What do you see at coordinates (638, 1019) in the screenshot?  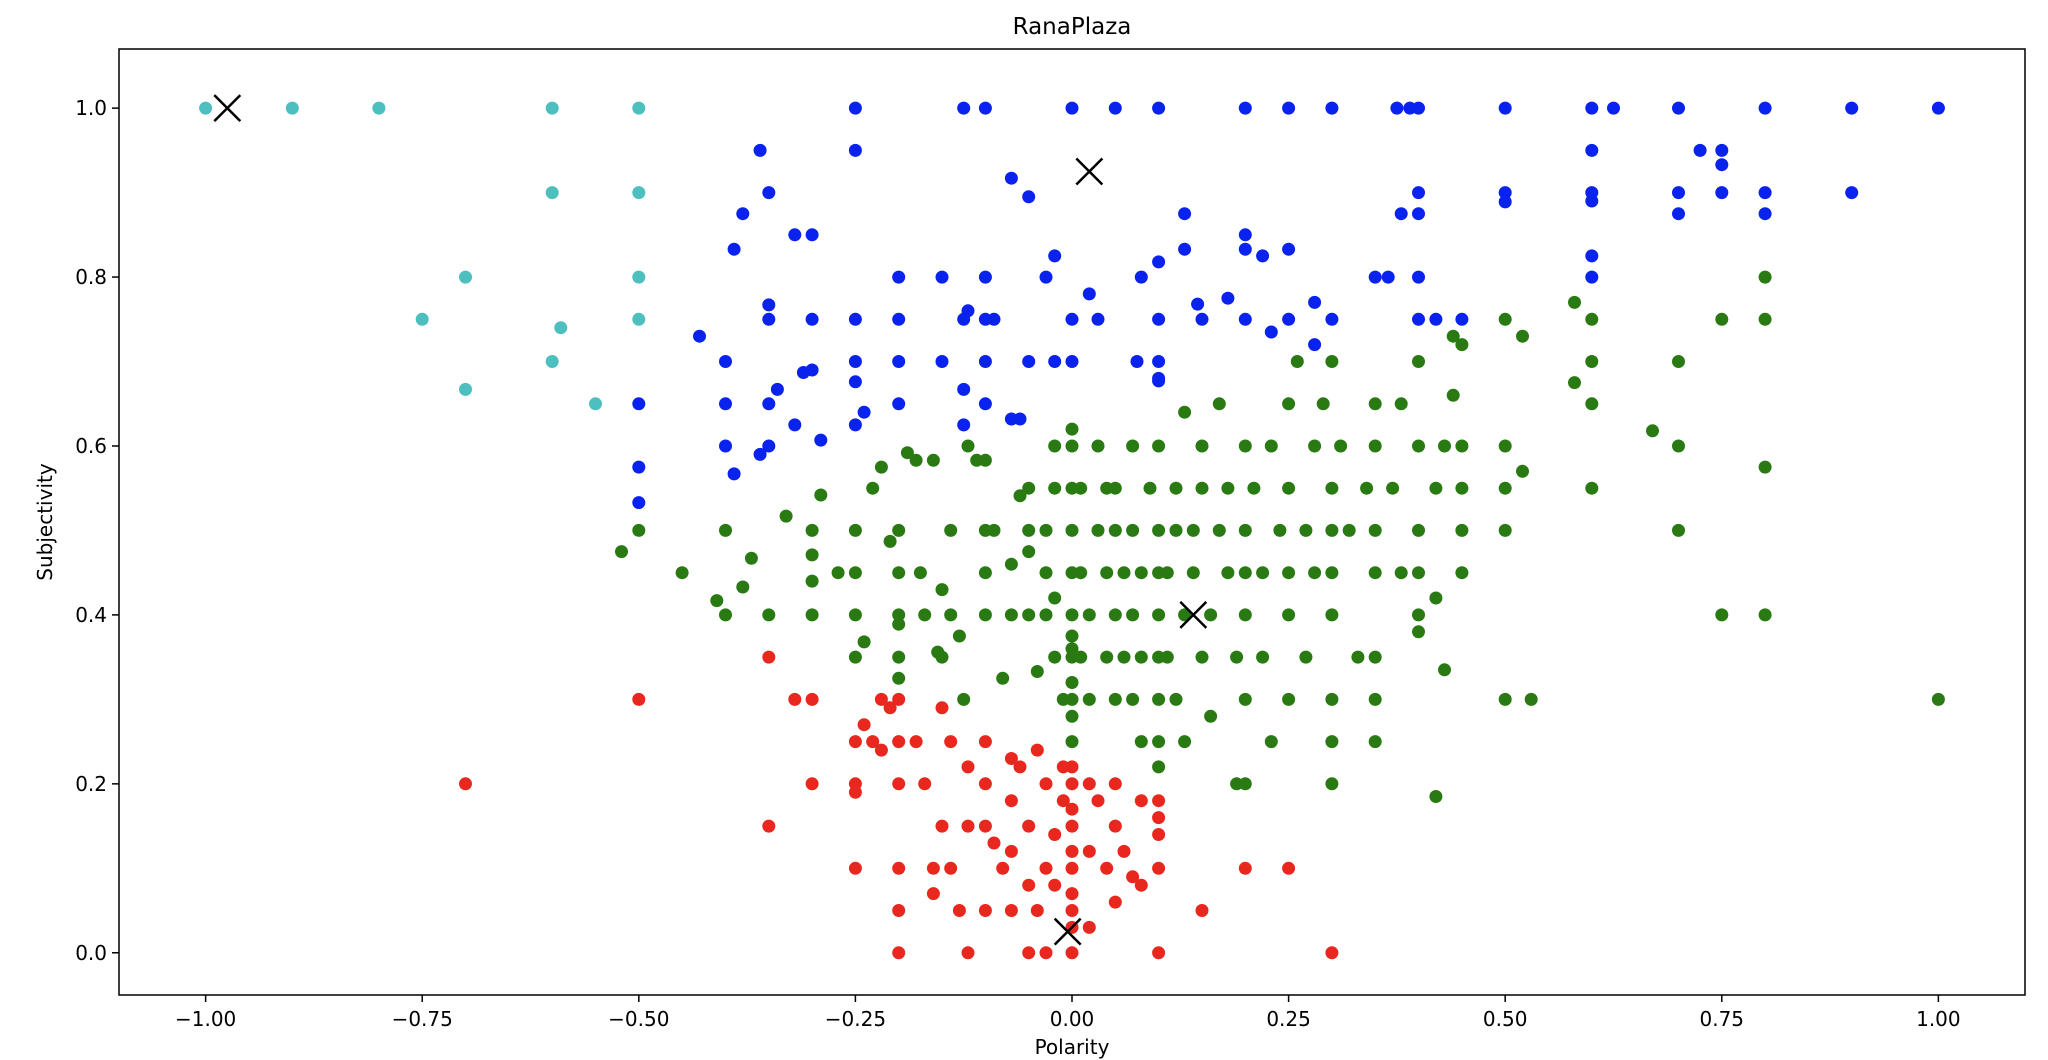 I see `x-tick-label: −0.50` at bounding box center [638, 1019].